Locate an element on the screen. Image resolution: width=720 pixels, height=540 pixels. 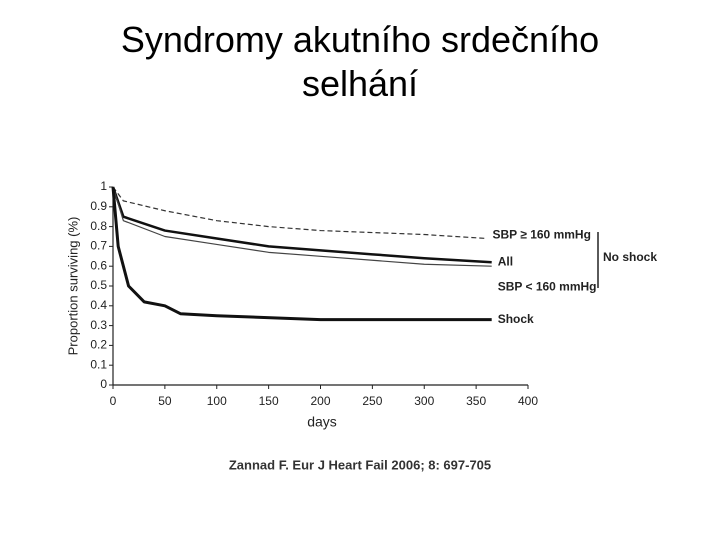
y-tick-label: 0.4 is located at coordinates (98, 305).